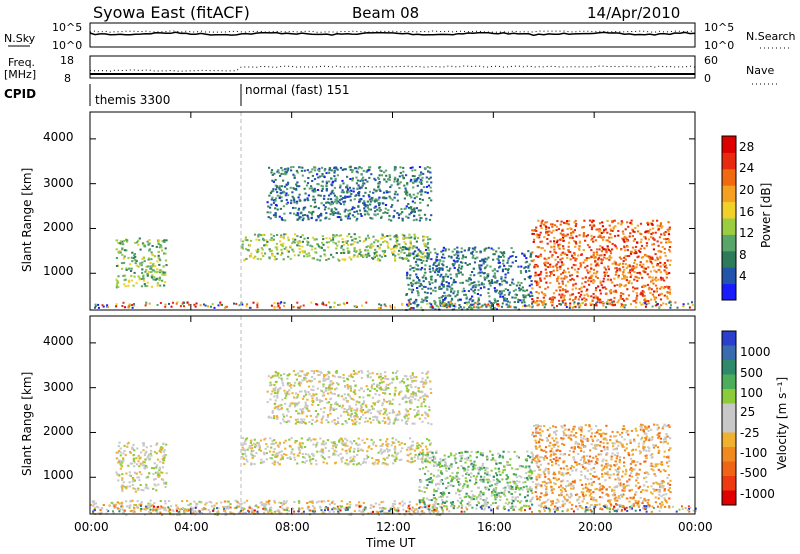 The image size is (800, 554). Describe the element at coordinates (729, 144) in the screenshot. I see `colorbar-swatch` at that location.